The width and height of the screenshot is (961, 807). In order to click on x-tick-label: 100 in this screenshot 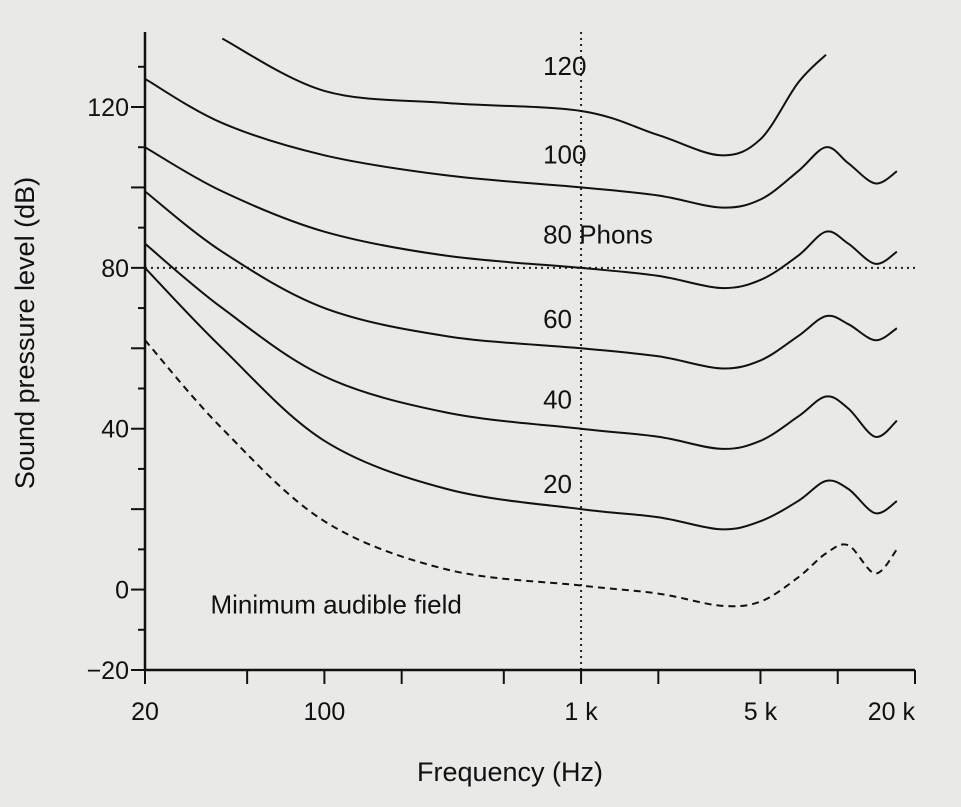, I will do `click(325, 712)`.